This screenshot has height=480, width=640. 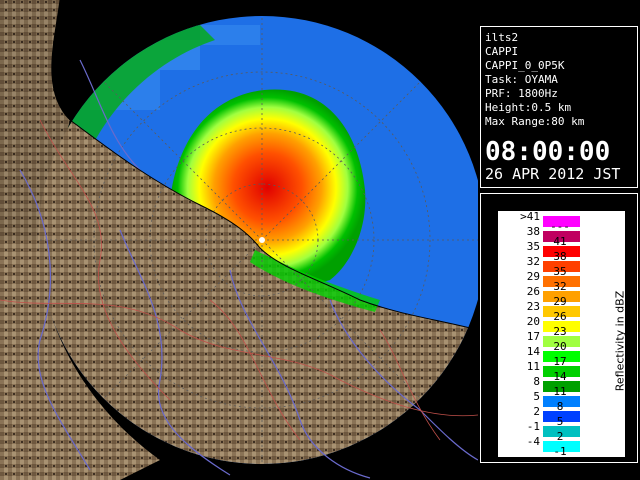 I want to click on legend-upper-bound: 23, so click(x=560, y=331).